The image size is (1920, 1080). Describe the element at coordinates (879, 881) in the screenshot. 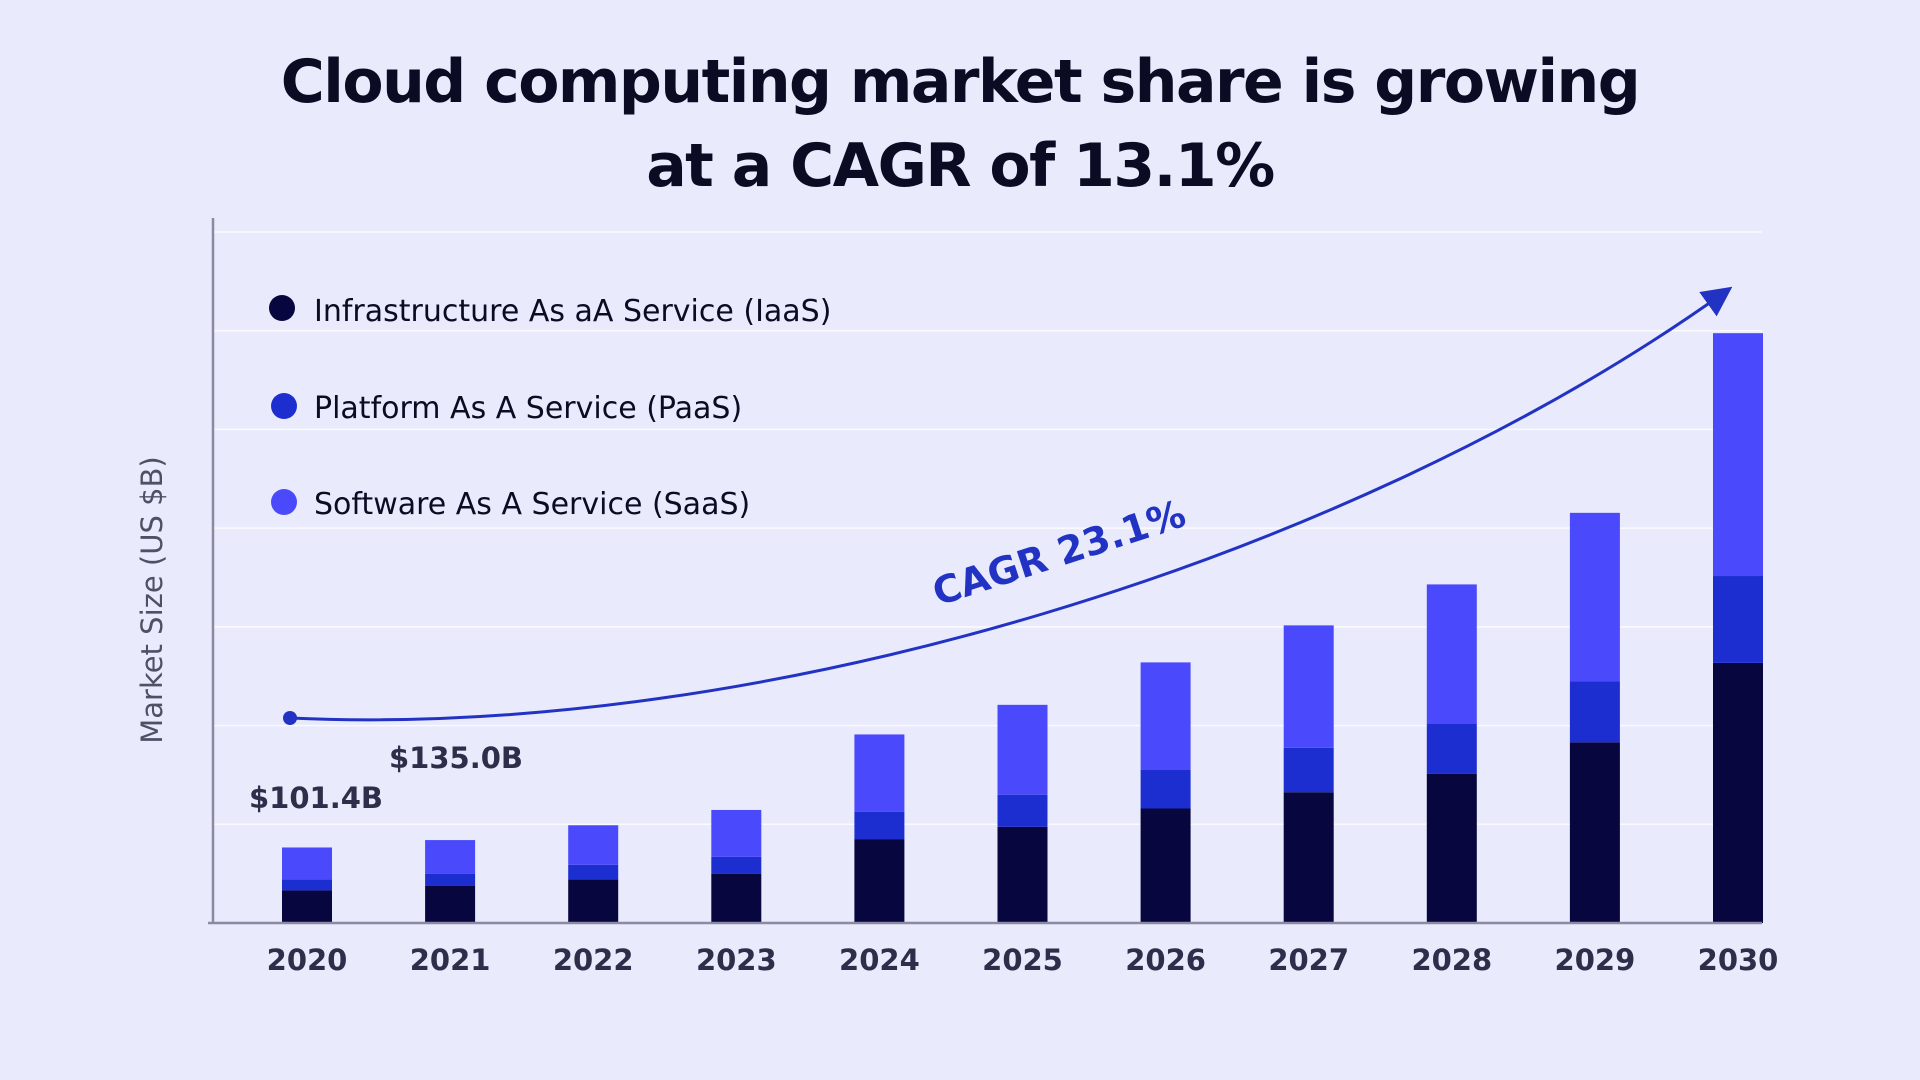

I see `bar-2024-iaas` at that location.